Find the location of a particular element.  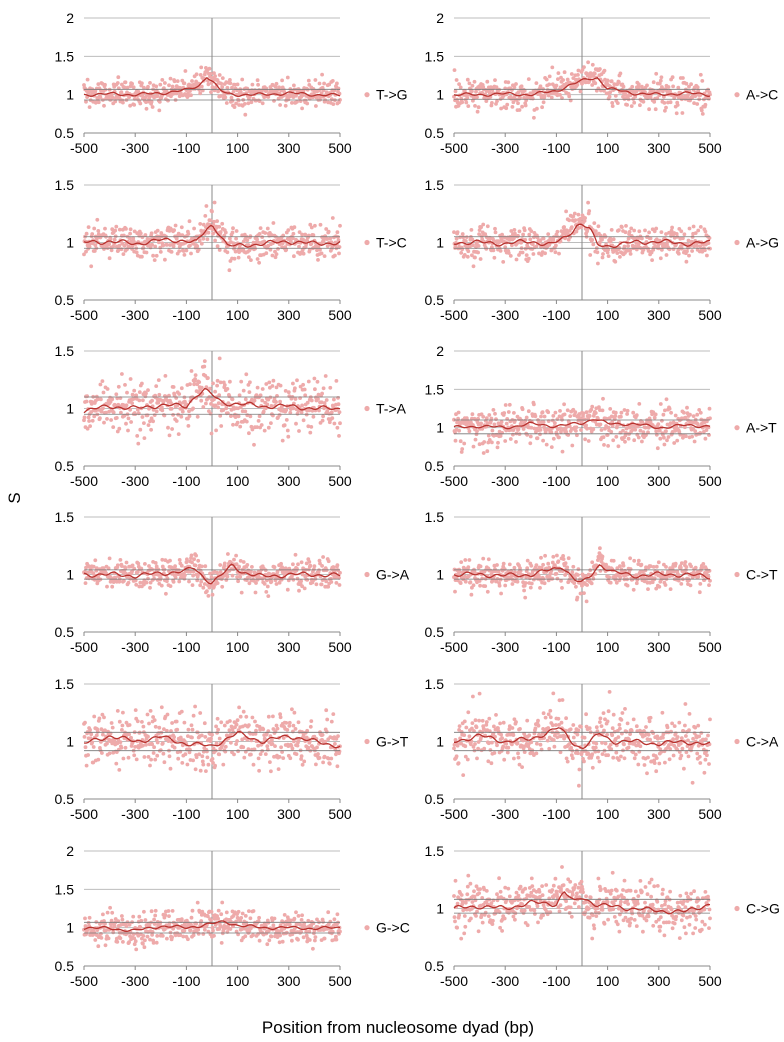

y-tick-label: 0.5 is located at coordinates (435, 466).